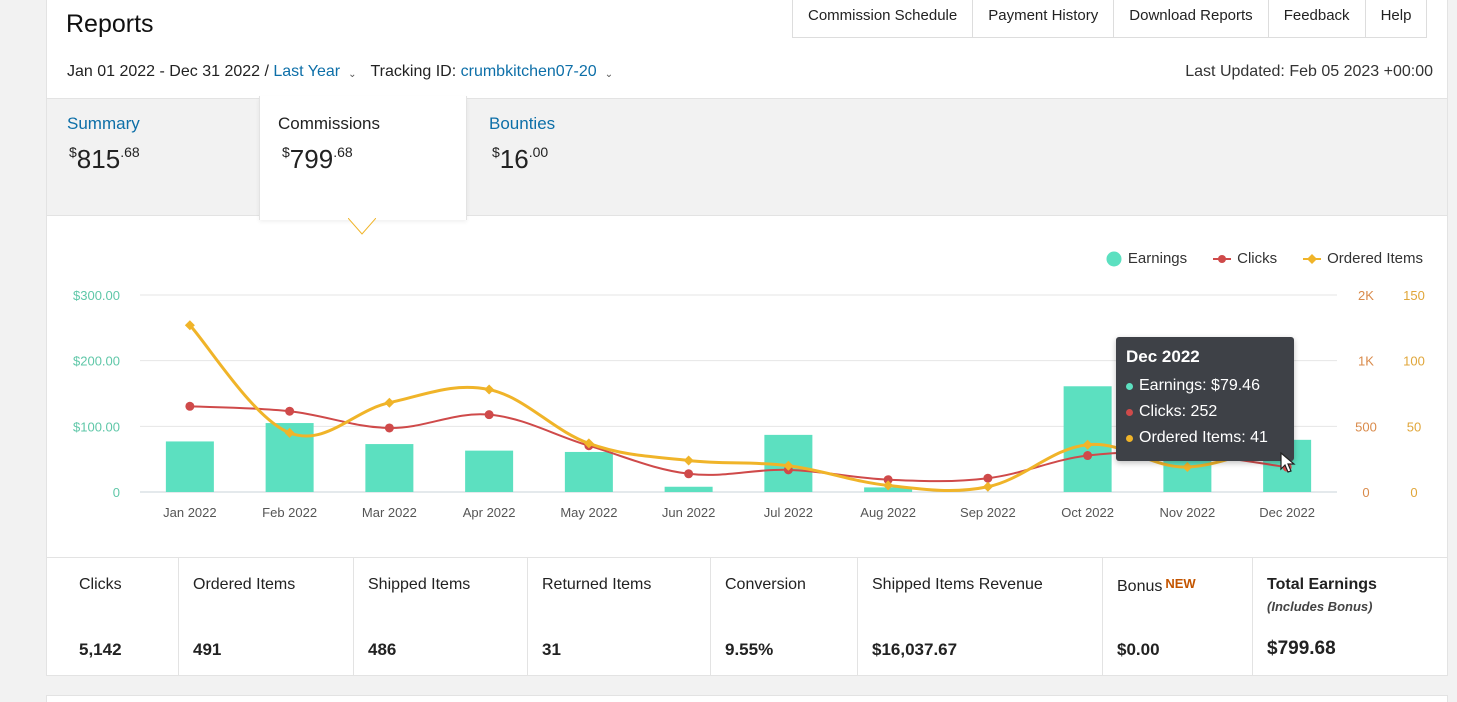 The height and width of the screenshot is (702, 1457). I want to click on stat-shipped-items: Shipped Items 486, so click(440, 616).